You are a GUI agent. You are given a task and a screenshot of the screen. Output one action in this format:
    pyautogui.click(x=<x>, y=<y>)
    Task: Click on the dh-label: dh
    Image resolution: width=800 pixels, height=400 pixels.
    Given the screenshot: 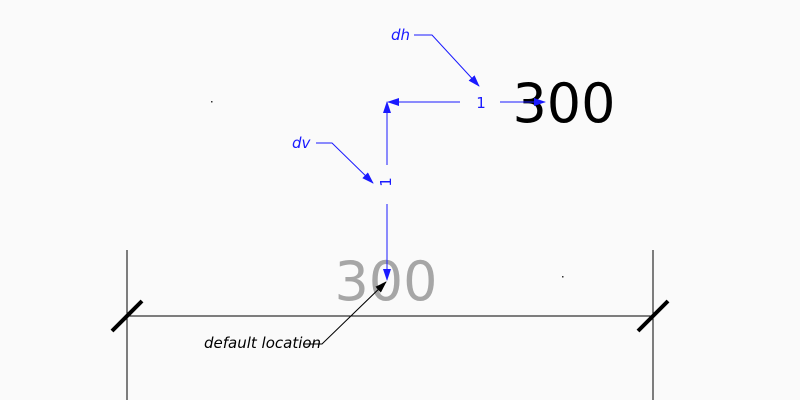 What is the action you would take?
    pyautogui.click(x=400, y=35)
    